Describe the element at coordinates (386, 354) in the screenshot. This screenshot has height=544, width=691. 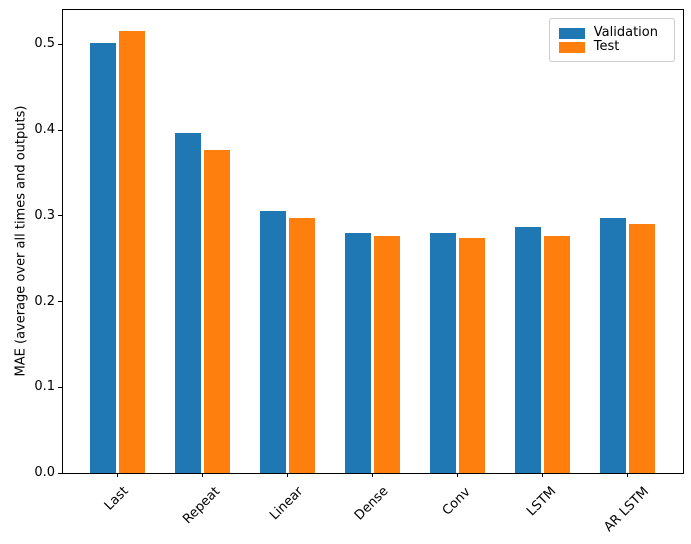
I see `bar-test-dense` at that location.